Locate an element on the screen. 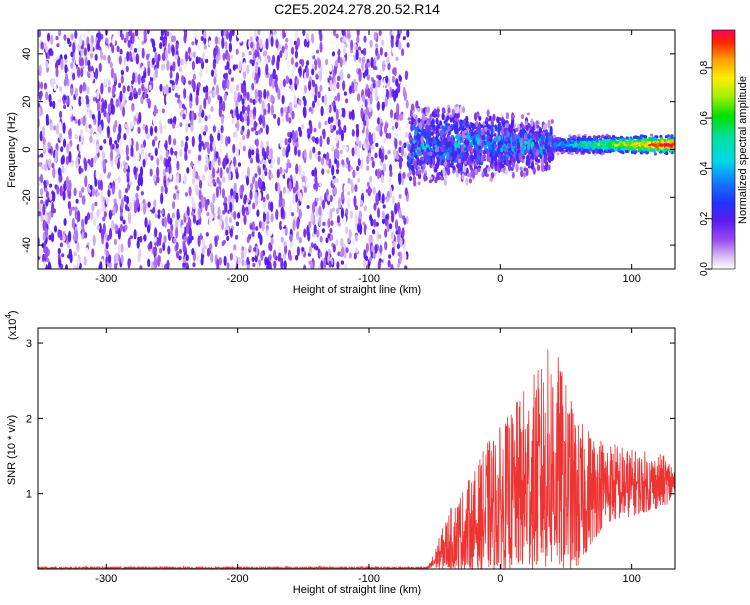 Image resolution: width=750 pixels, height=605 pixels. colorbar-label: Normalized spectral amplitude is located at coordinates (743, 150).